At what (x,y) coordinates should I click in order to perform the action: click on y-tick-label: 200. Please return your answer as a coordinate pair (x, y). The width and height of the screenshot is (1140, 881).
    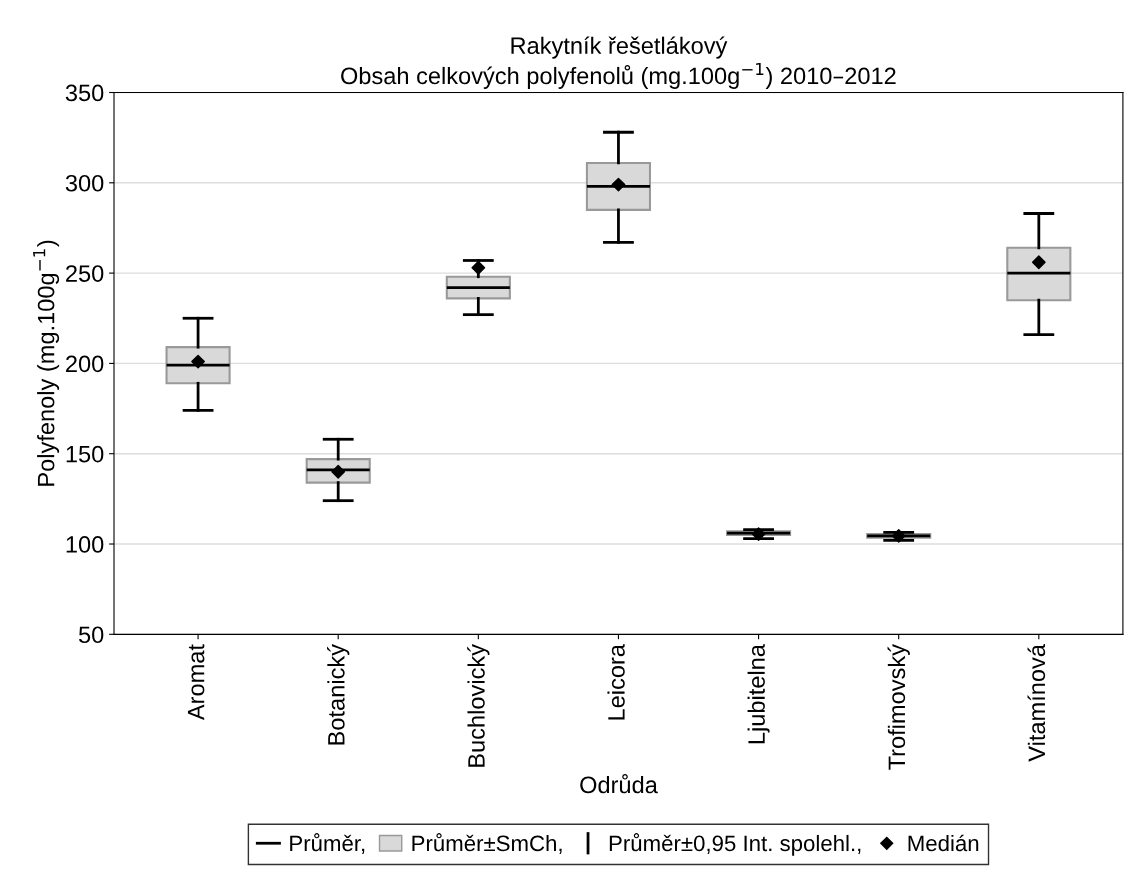
    Looking at the image, I should click on (85, 364).